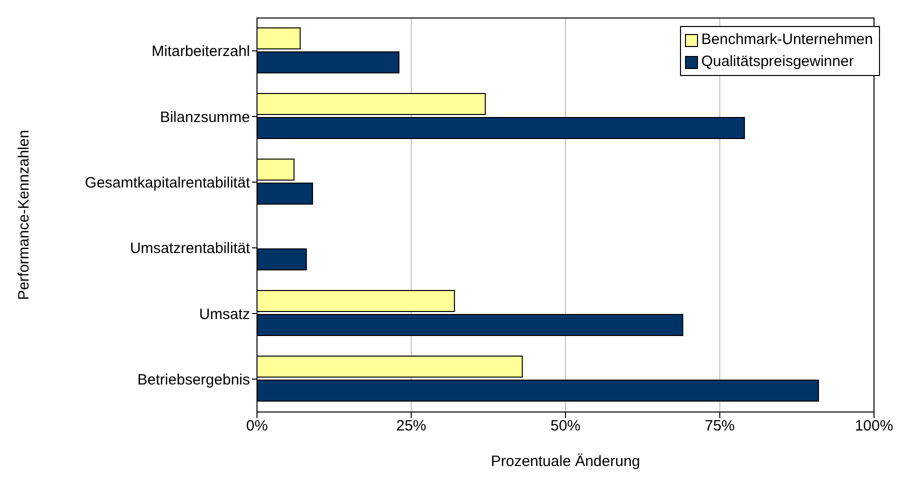 The width and height of the screenshot is (910, 477). Describe the element at coordinates (201, 51) in the screenshot. I see `y-tick-label: Mitarbeiterzahl` at that location.